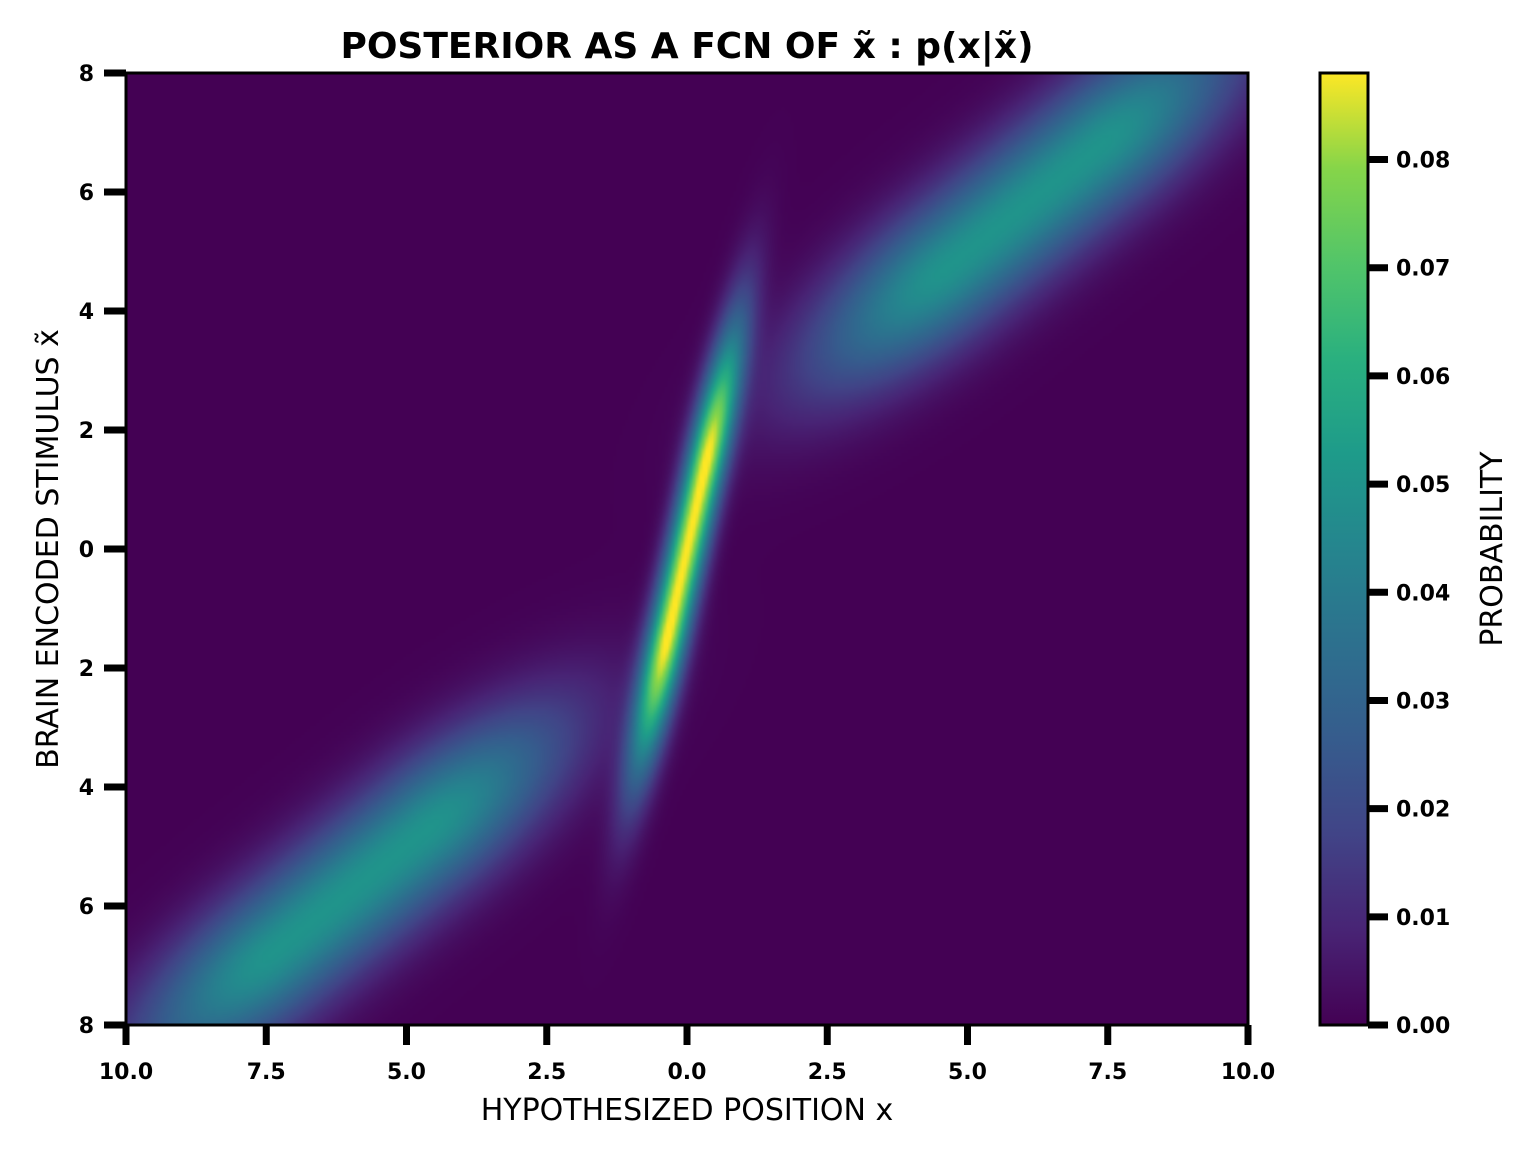 The image size is (1524, 1149). What do you see at coordinates (687, 1110) in the screenshot?
I see `x-axis-label: HYPOTHESIZED POSITION x` at bounding box center [687, 1110].